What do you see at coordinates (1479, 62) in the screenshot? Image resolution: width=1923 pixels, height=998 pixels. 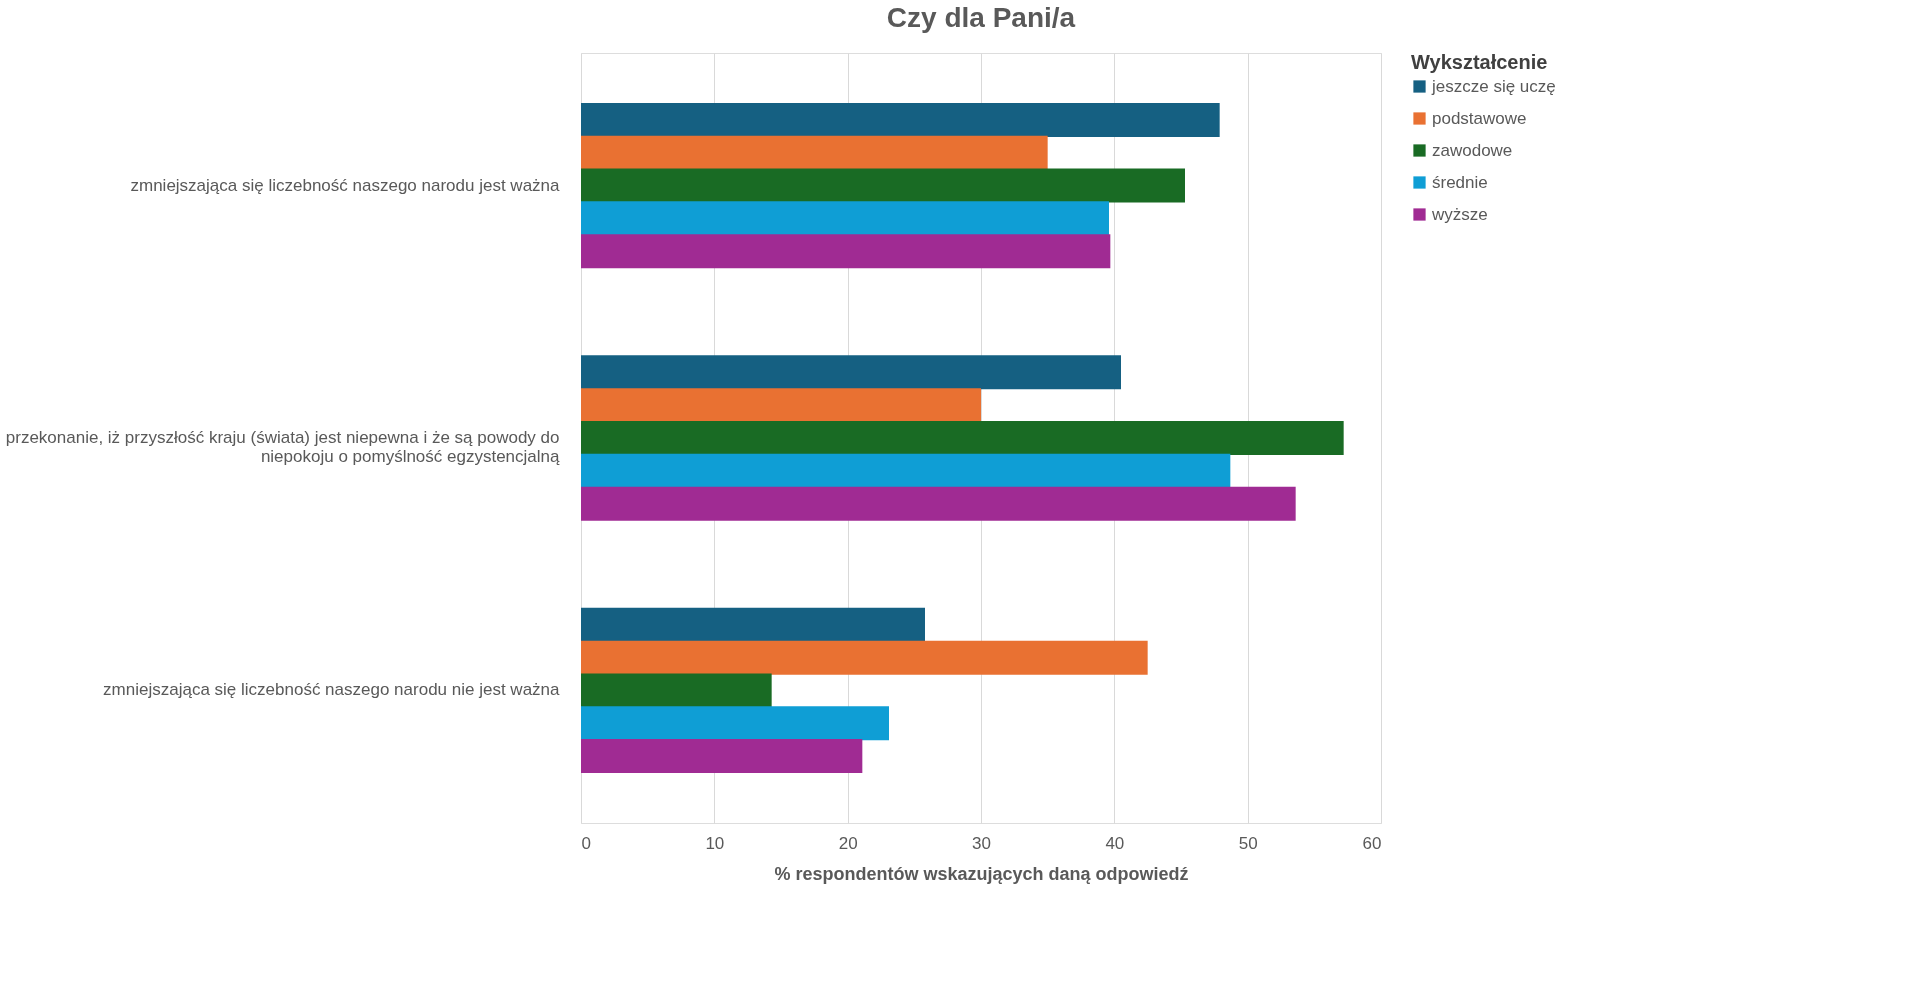 I see `legend-title: Wykształcenie` at bounding box center [1479, 62].